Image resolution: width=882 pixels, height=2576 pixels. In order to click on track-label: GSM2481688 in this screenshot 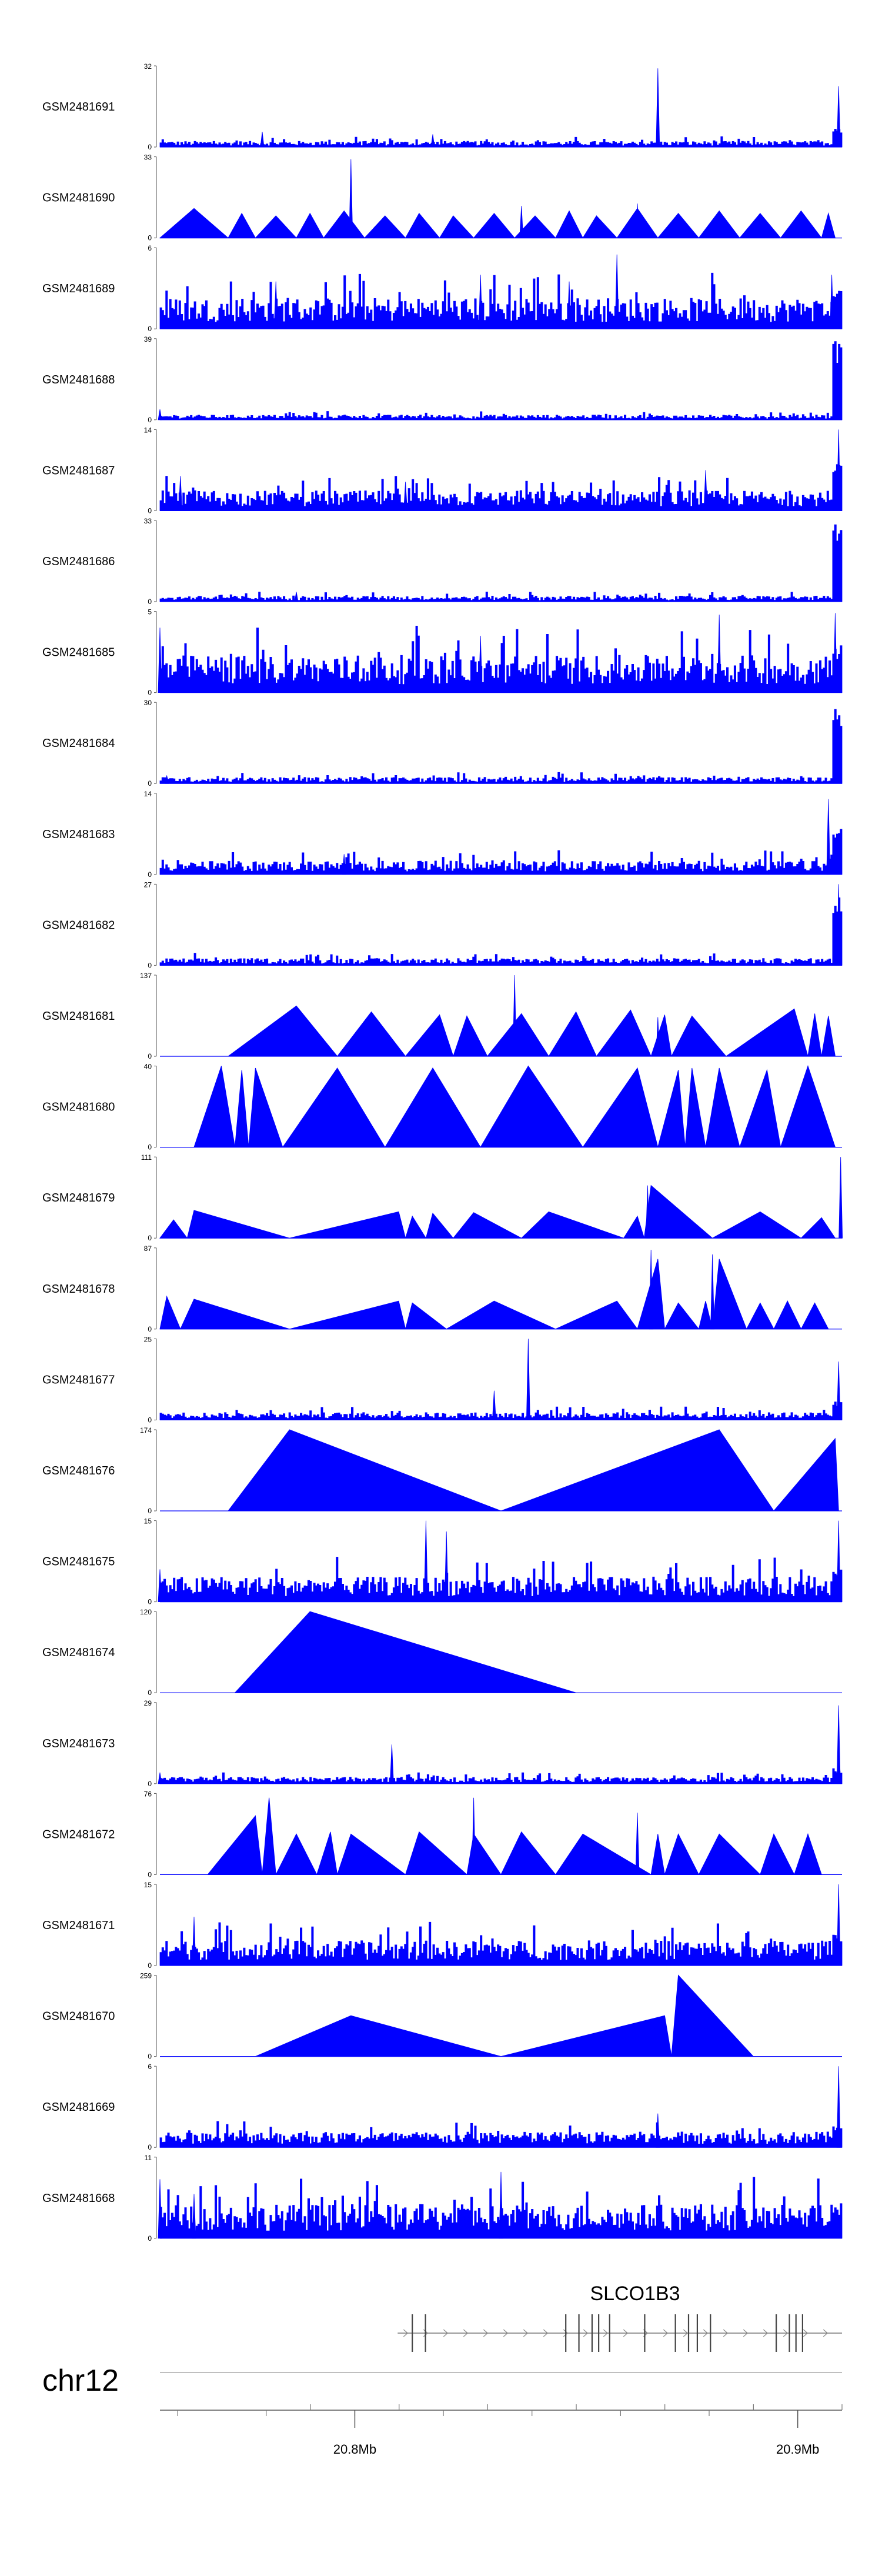, I will do `click(78, 379)`.